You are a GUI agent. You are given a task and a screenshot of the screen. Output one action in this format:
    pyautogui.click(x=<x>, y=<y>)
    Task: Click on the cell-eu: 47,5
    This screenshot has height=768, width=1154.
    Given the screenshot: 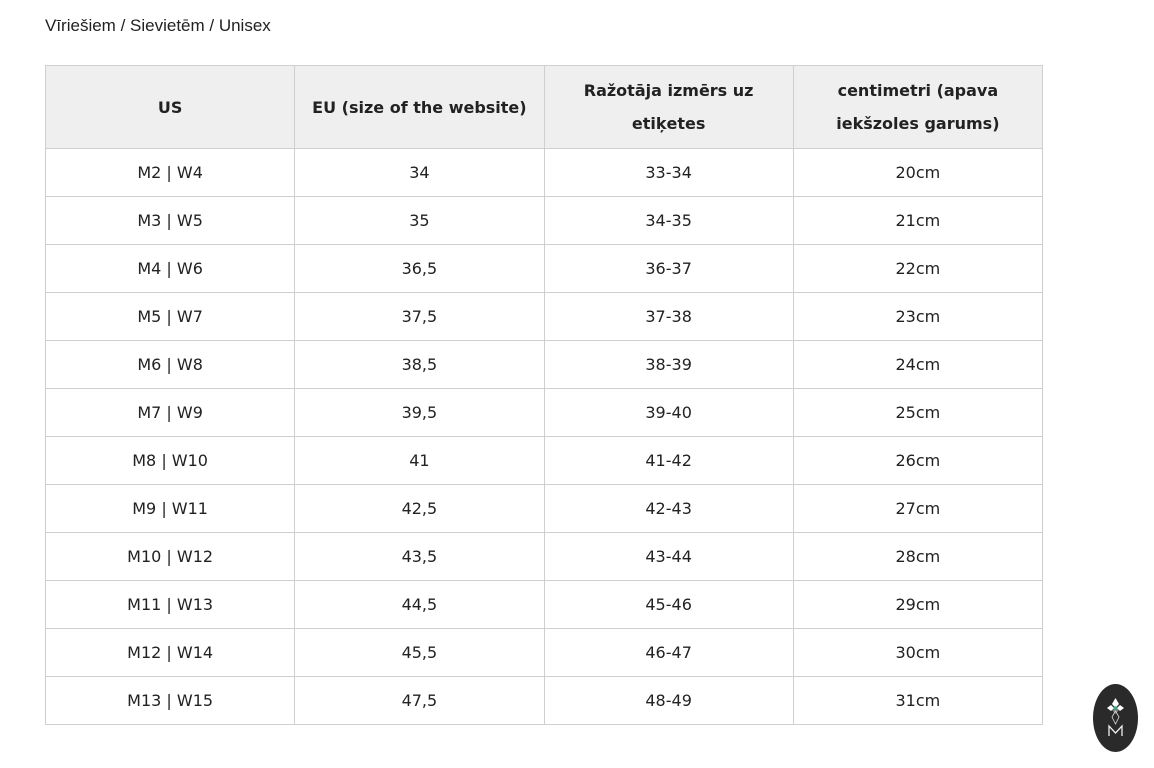 What is the action you would take?
    pyautogui.click(x=419, y=700)
    